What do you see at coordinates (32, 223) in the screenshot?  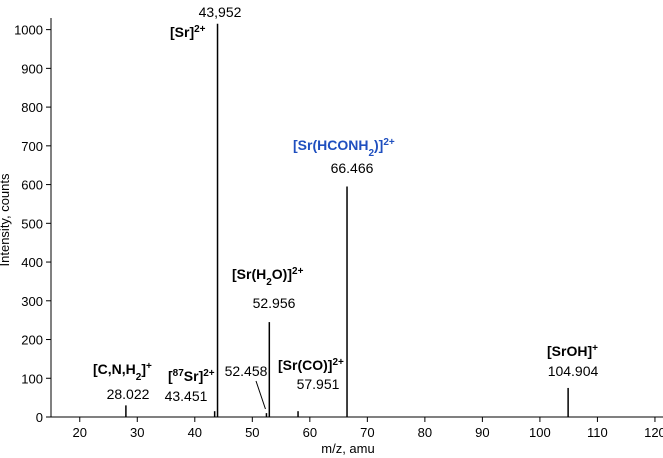 I see `y-tick-label: 500` at bounding box center [32, 223].